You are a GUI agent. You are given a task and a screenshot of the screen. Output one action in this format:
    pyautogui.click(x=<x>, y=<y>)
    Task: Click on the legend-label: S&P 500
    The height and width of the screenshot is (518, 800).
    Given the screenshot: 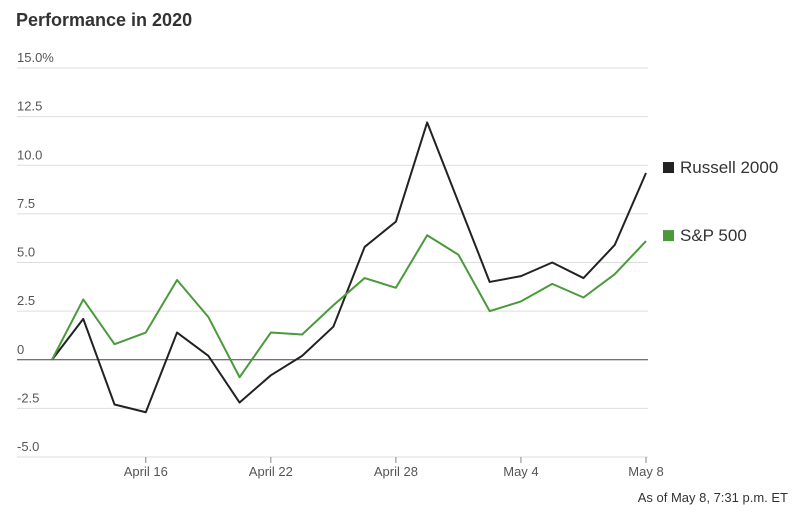 What is the action you would take?
    pyautogui.click(x=713, y=235)
    